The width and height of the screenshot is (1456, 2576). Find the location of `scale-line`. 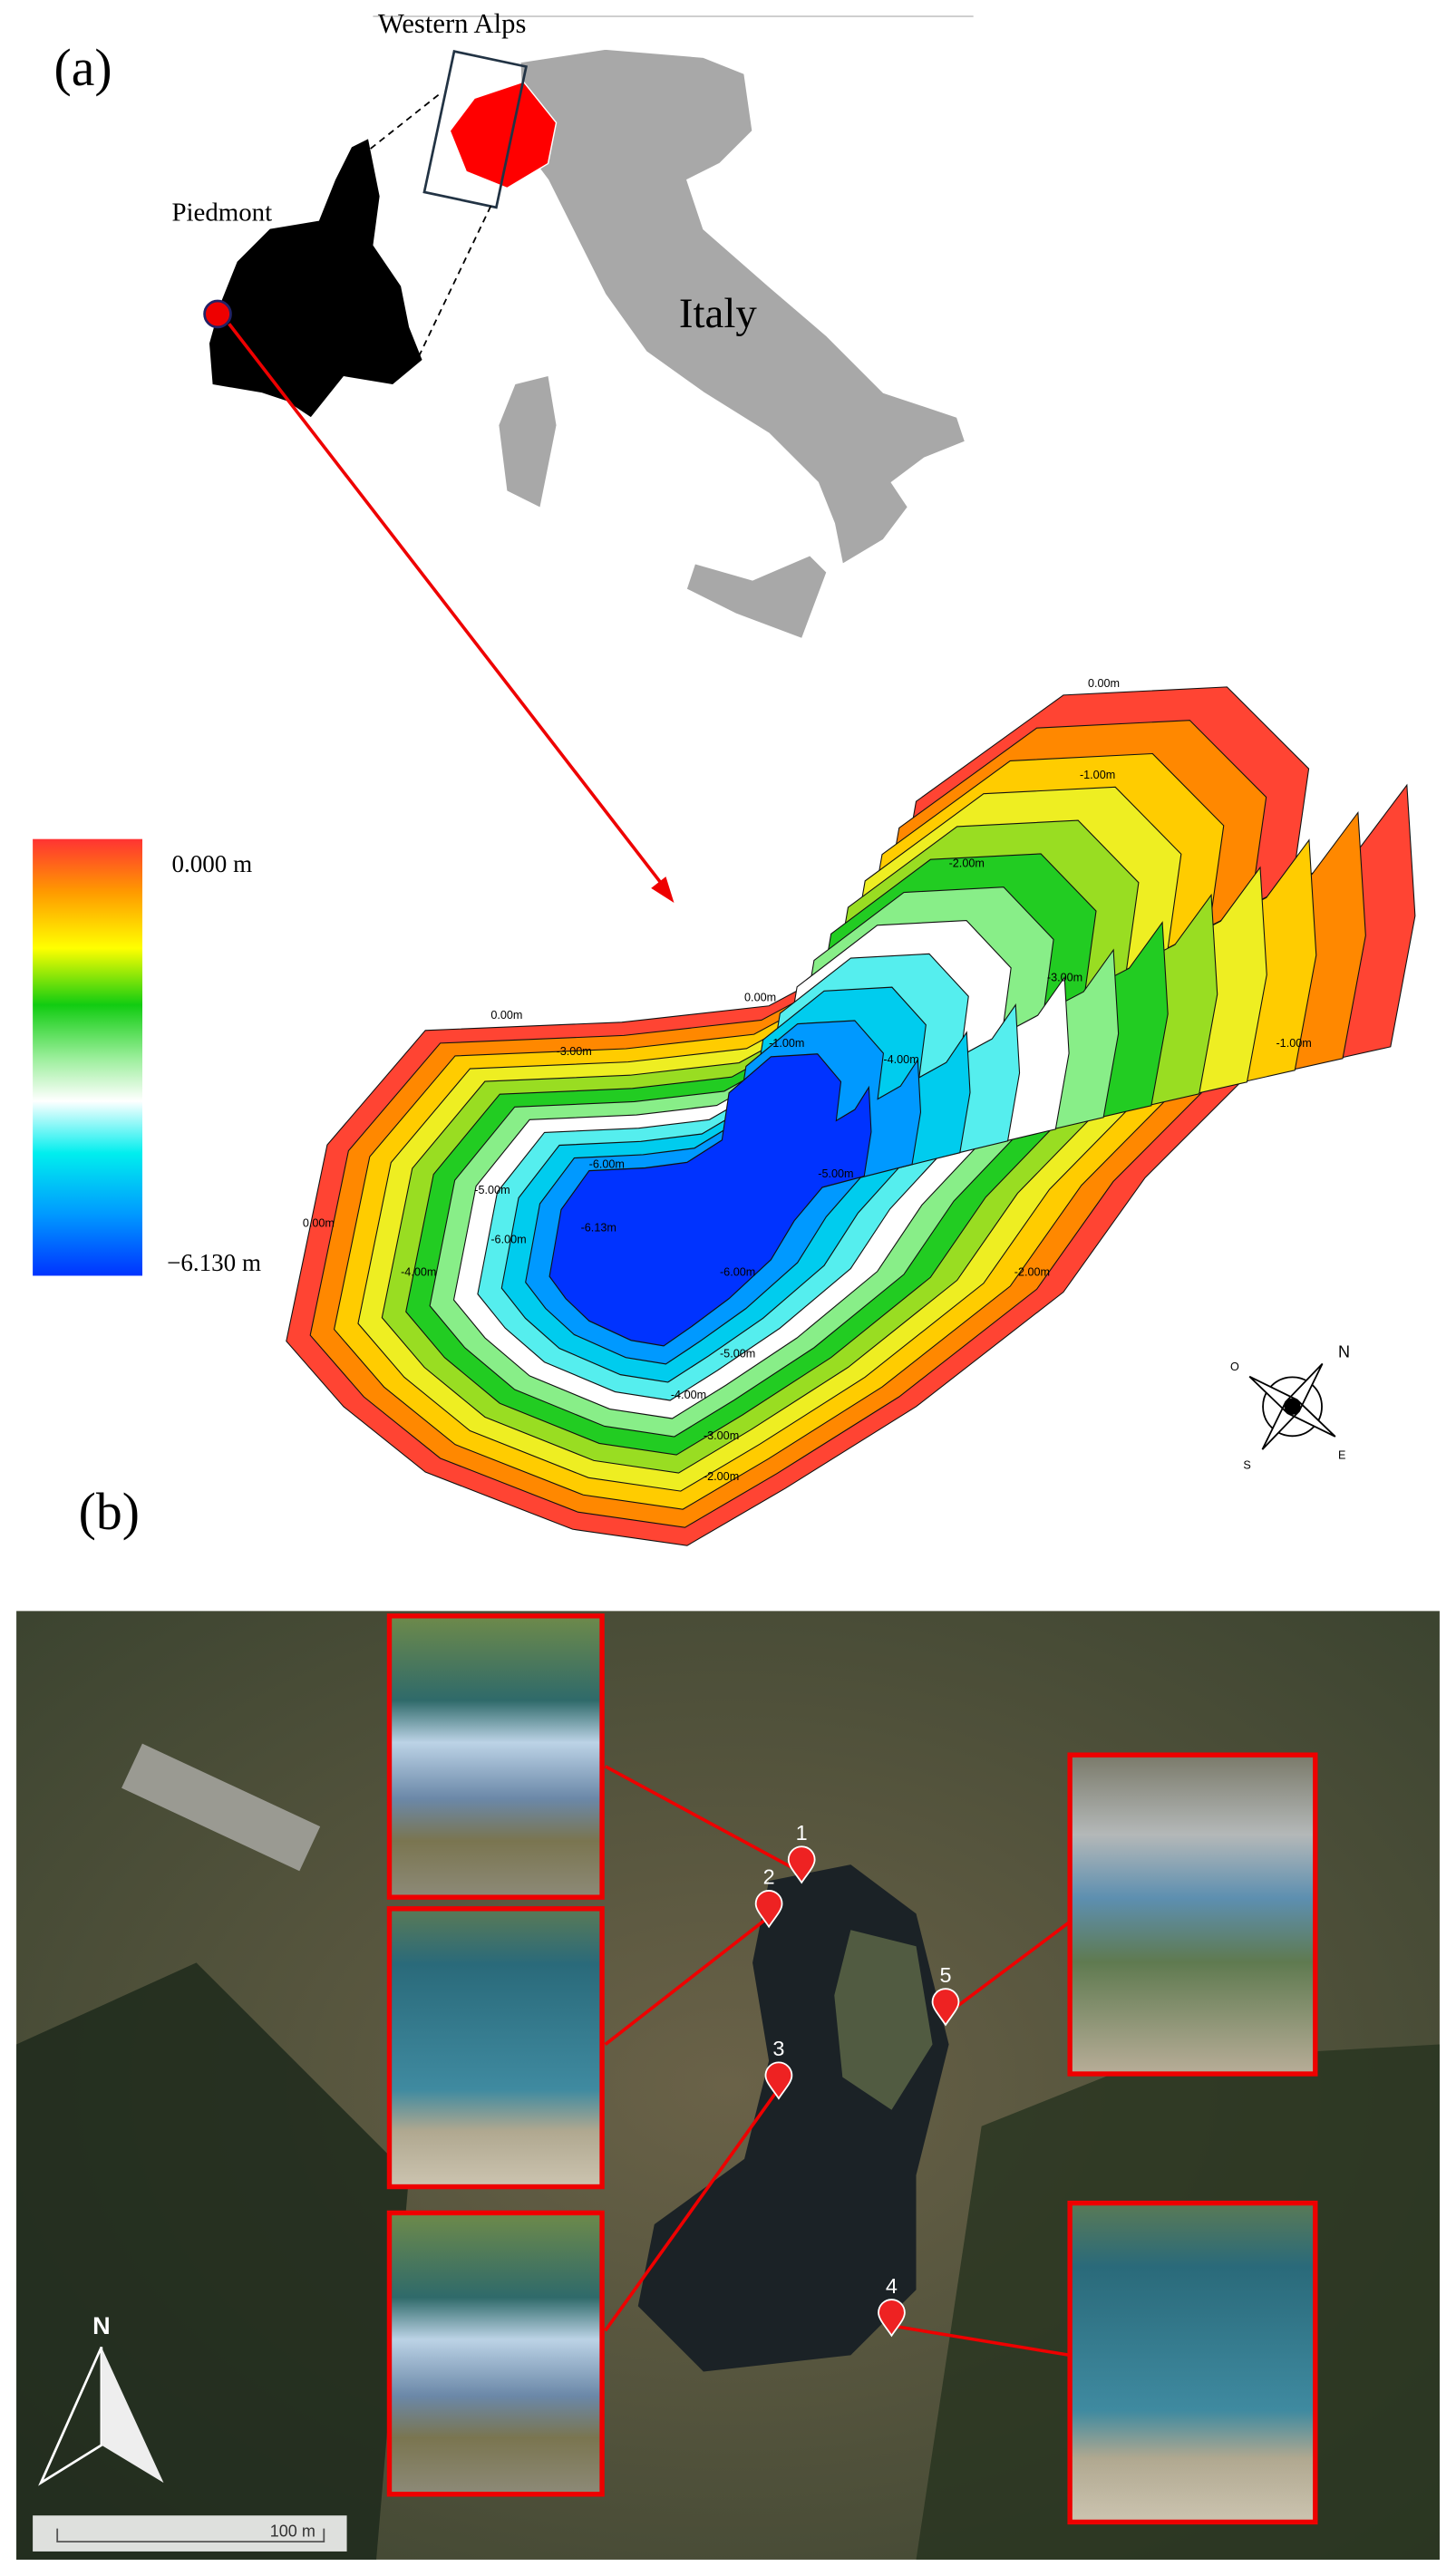

scale-line is located at coordinates (190, 2535).